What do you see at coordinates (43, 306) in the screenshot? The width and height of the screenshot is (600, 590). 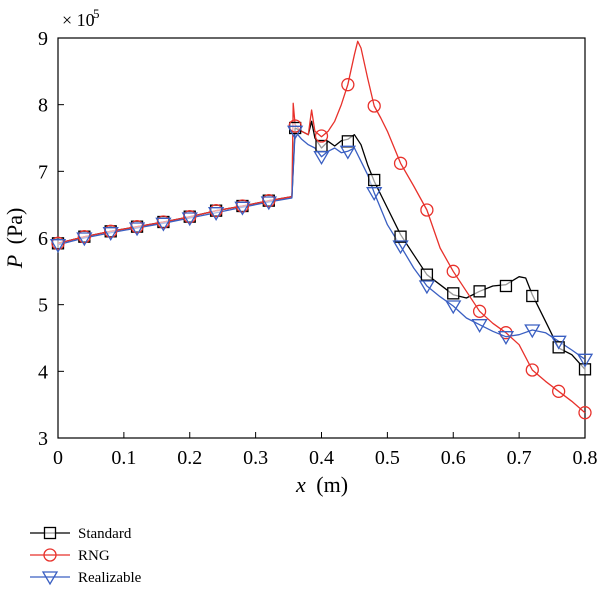 I see `y-tick-label: 5` at bounding box center [43, 306].